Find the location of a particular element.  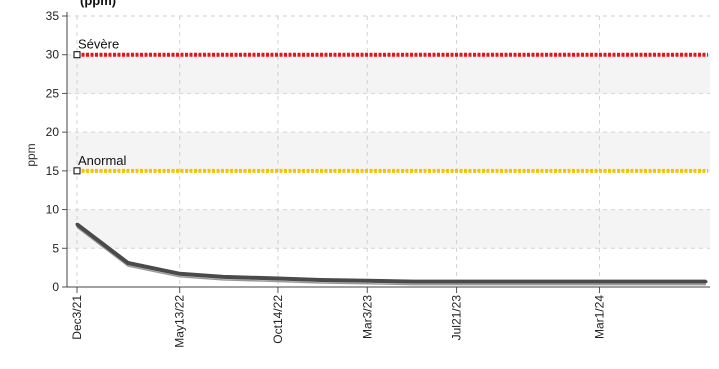

threshold-label-0: Sévère is located at coordinates (98, 44).